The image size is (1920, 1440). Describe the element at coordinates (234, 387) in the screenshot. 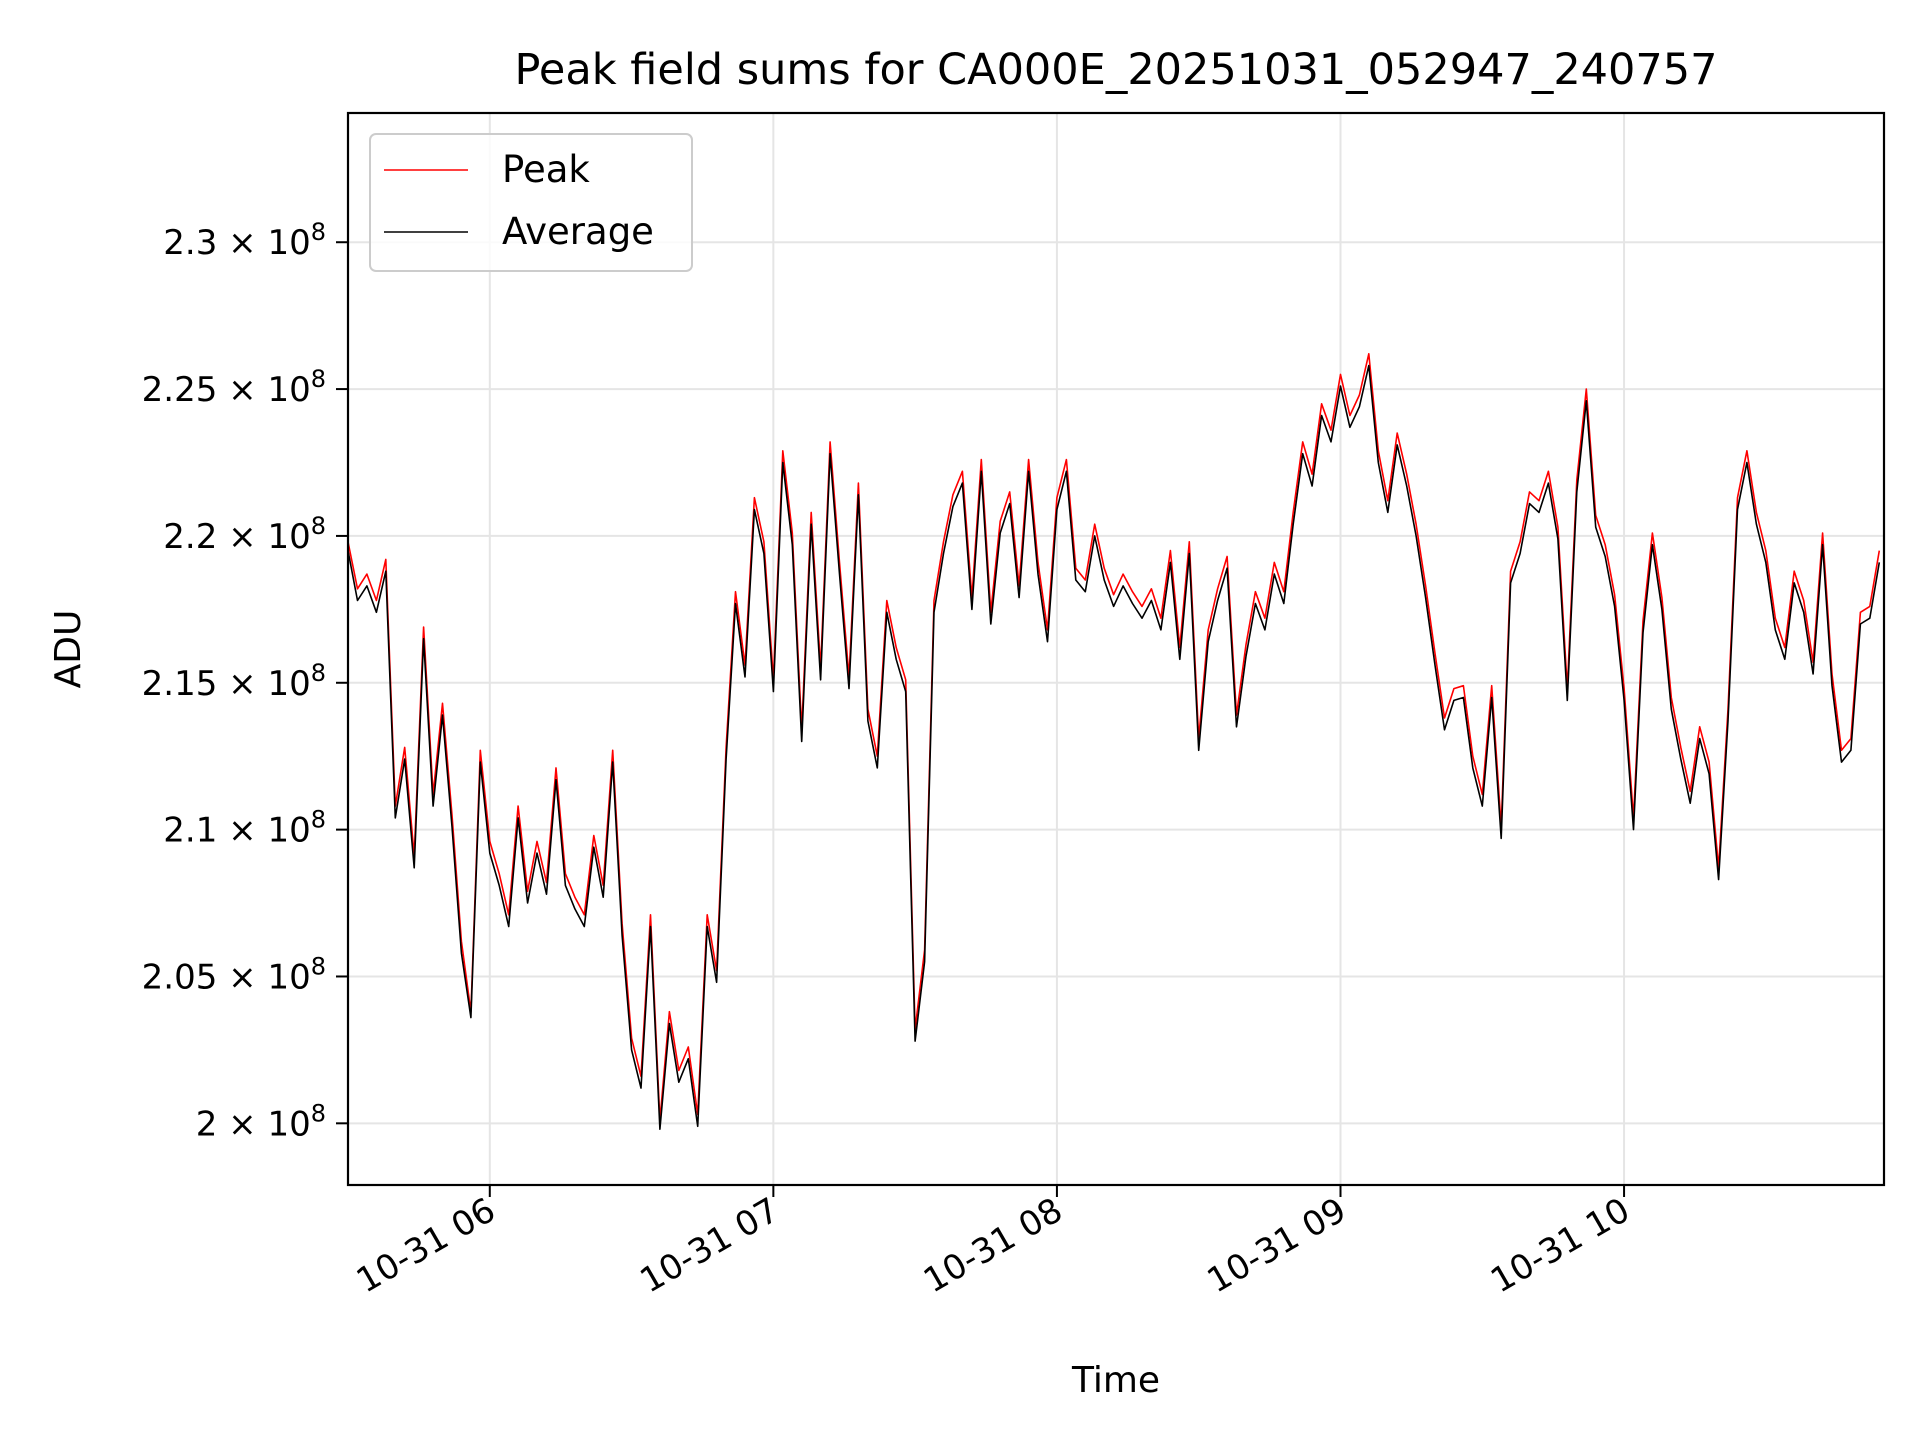

I see `y-tick-label: 2.25 × 108` at that location.